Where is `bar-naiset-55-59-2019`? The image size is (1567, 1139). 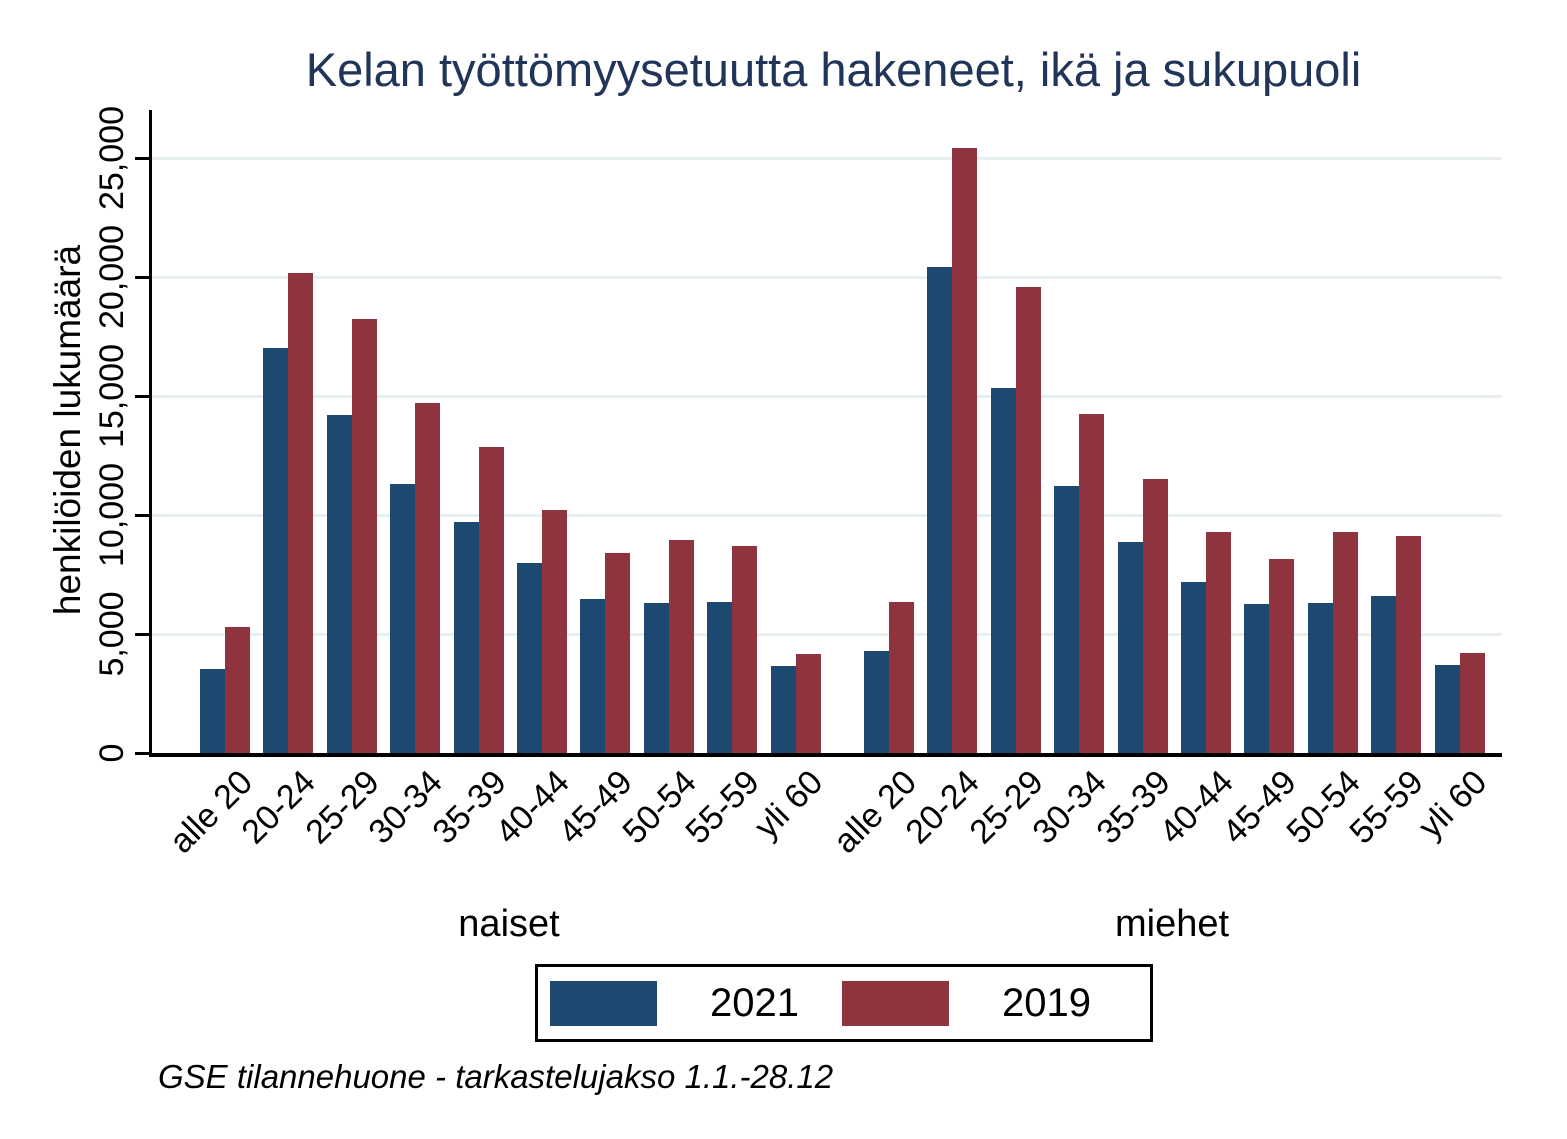 bar-naiset-55-59-2019 is located at coordinates (745, 649).